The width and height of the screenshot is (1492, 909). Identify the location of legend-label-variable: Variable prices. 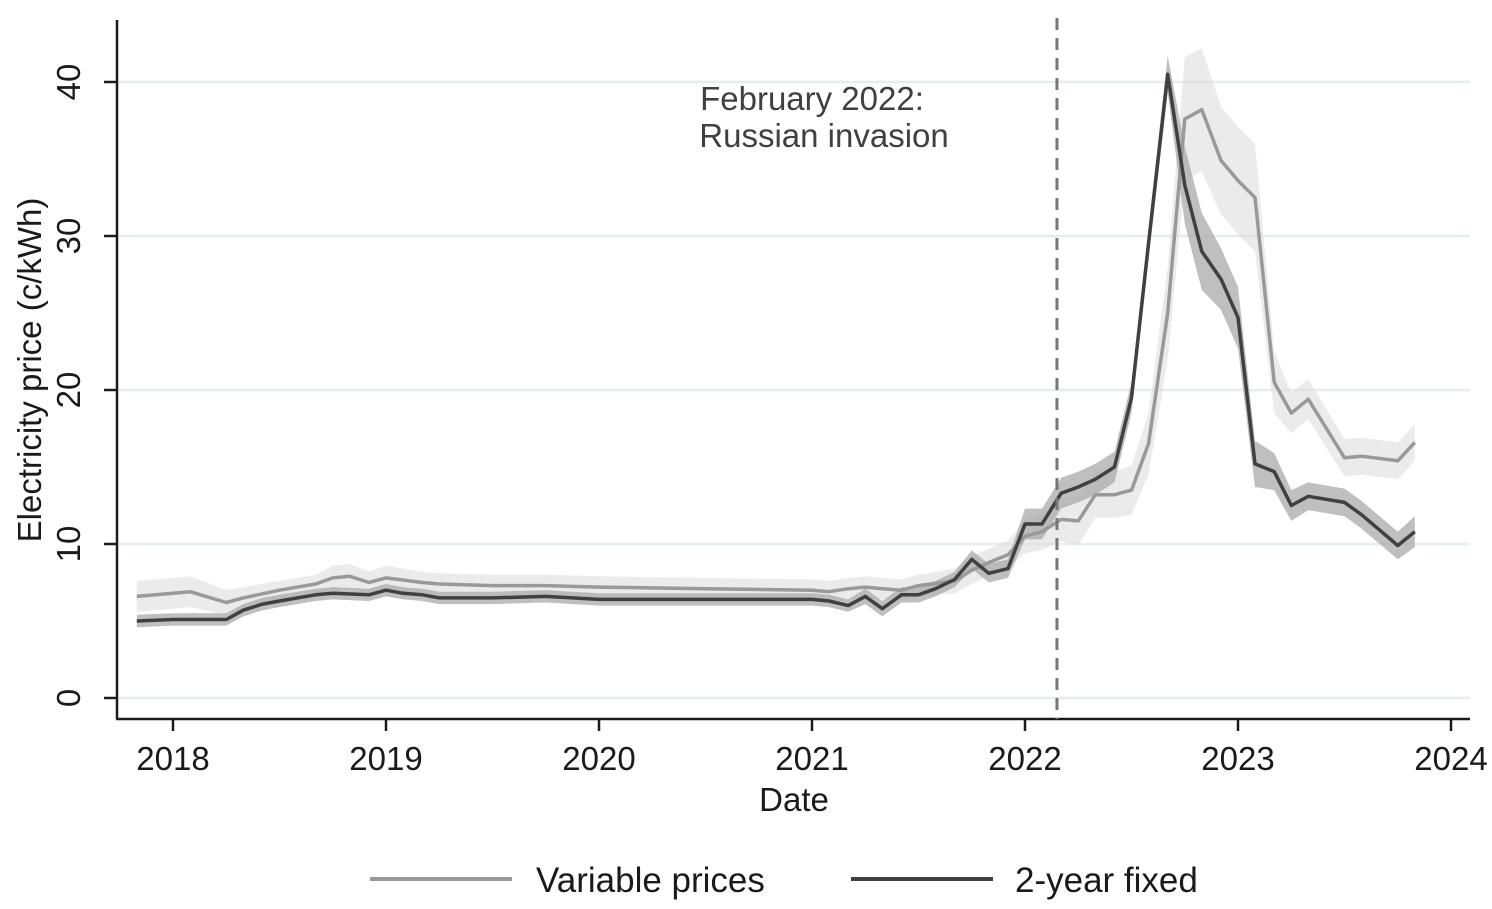
(650, 880).